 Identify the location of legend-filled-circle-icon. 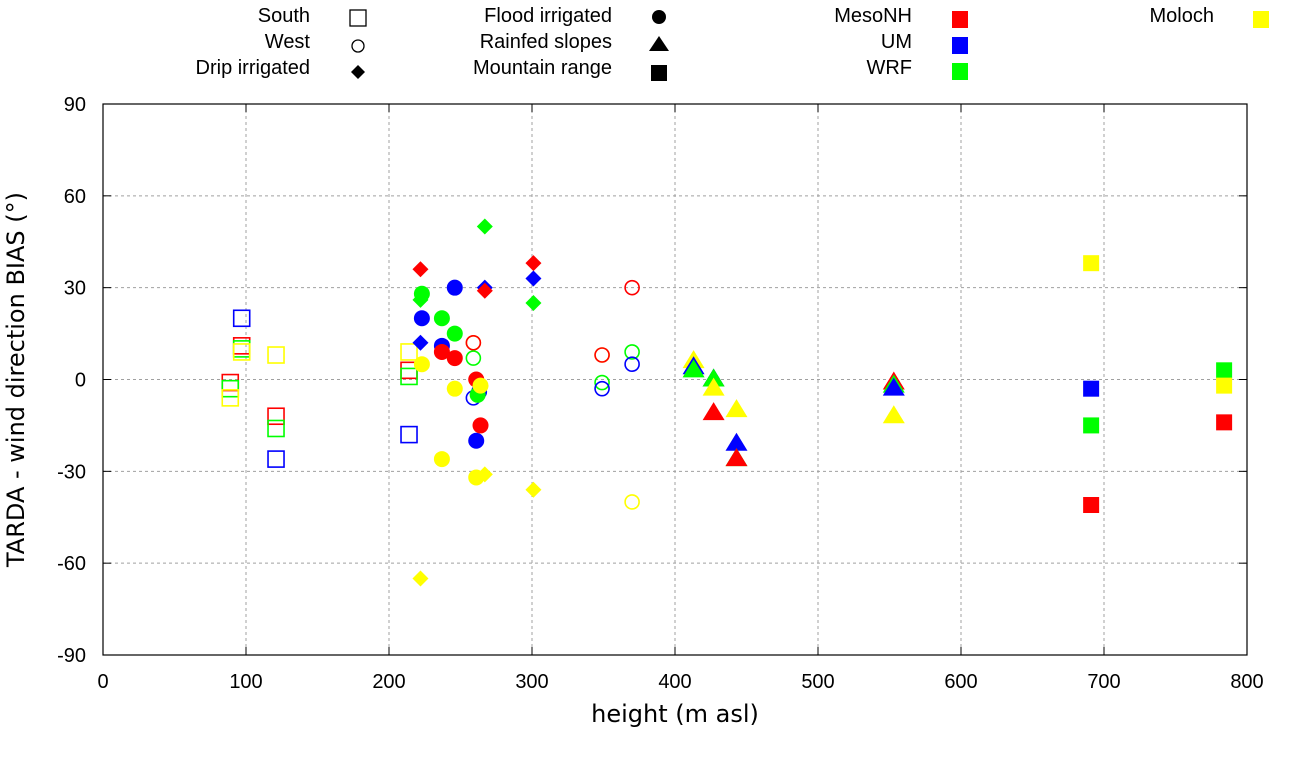
(659, 17).